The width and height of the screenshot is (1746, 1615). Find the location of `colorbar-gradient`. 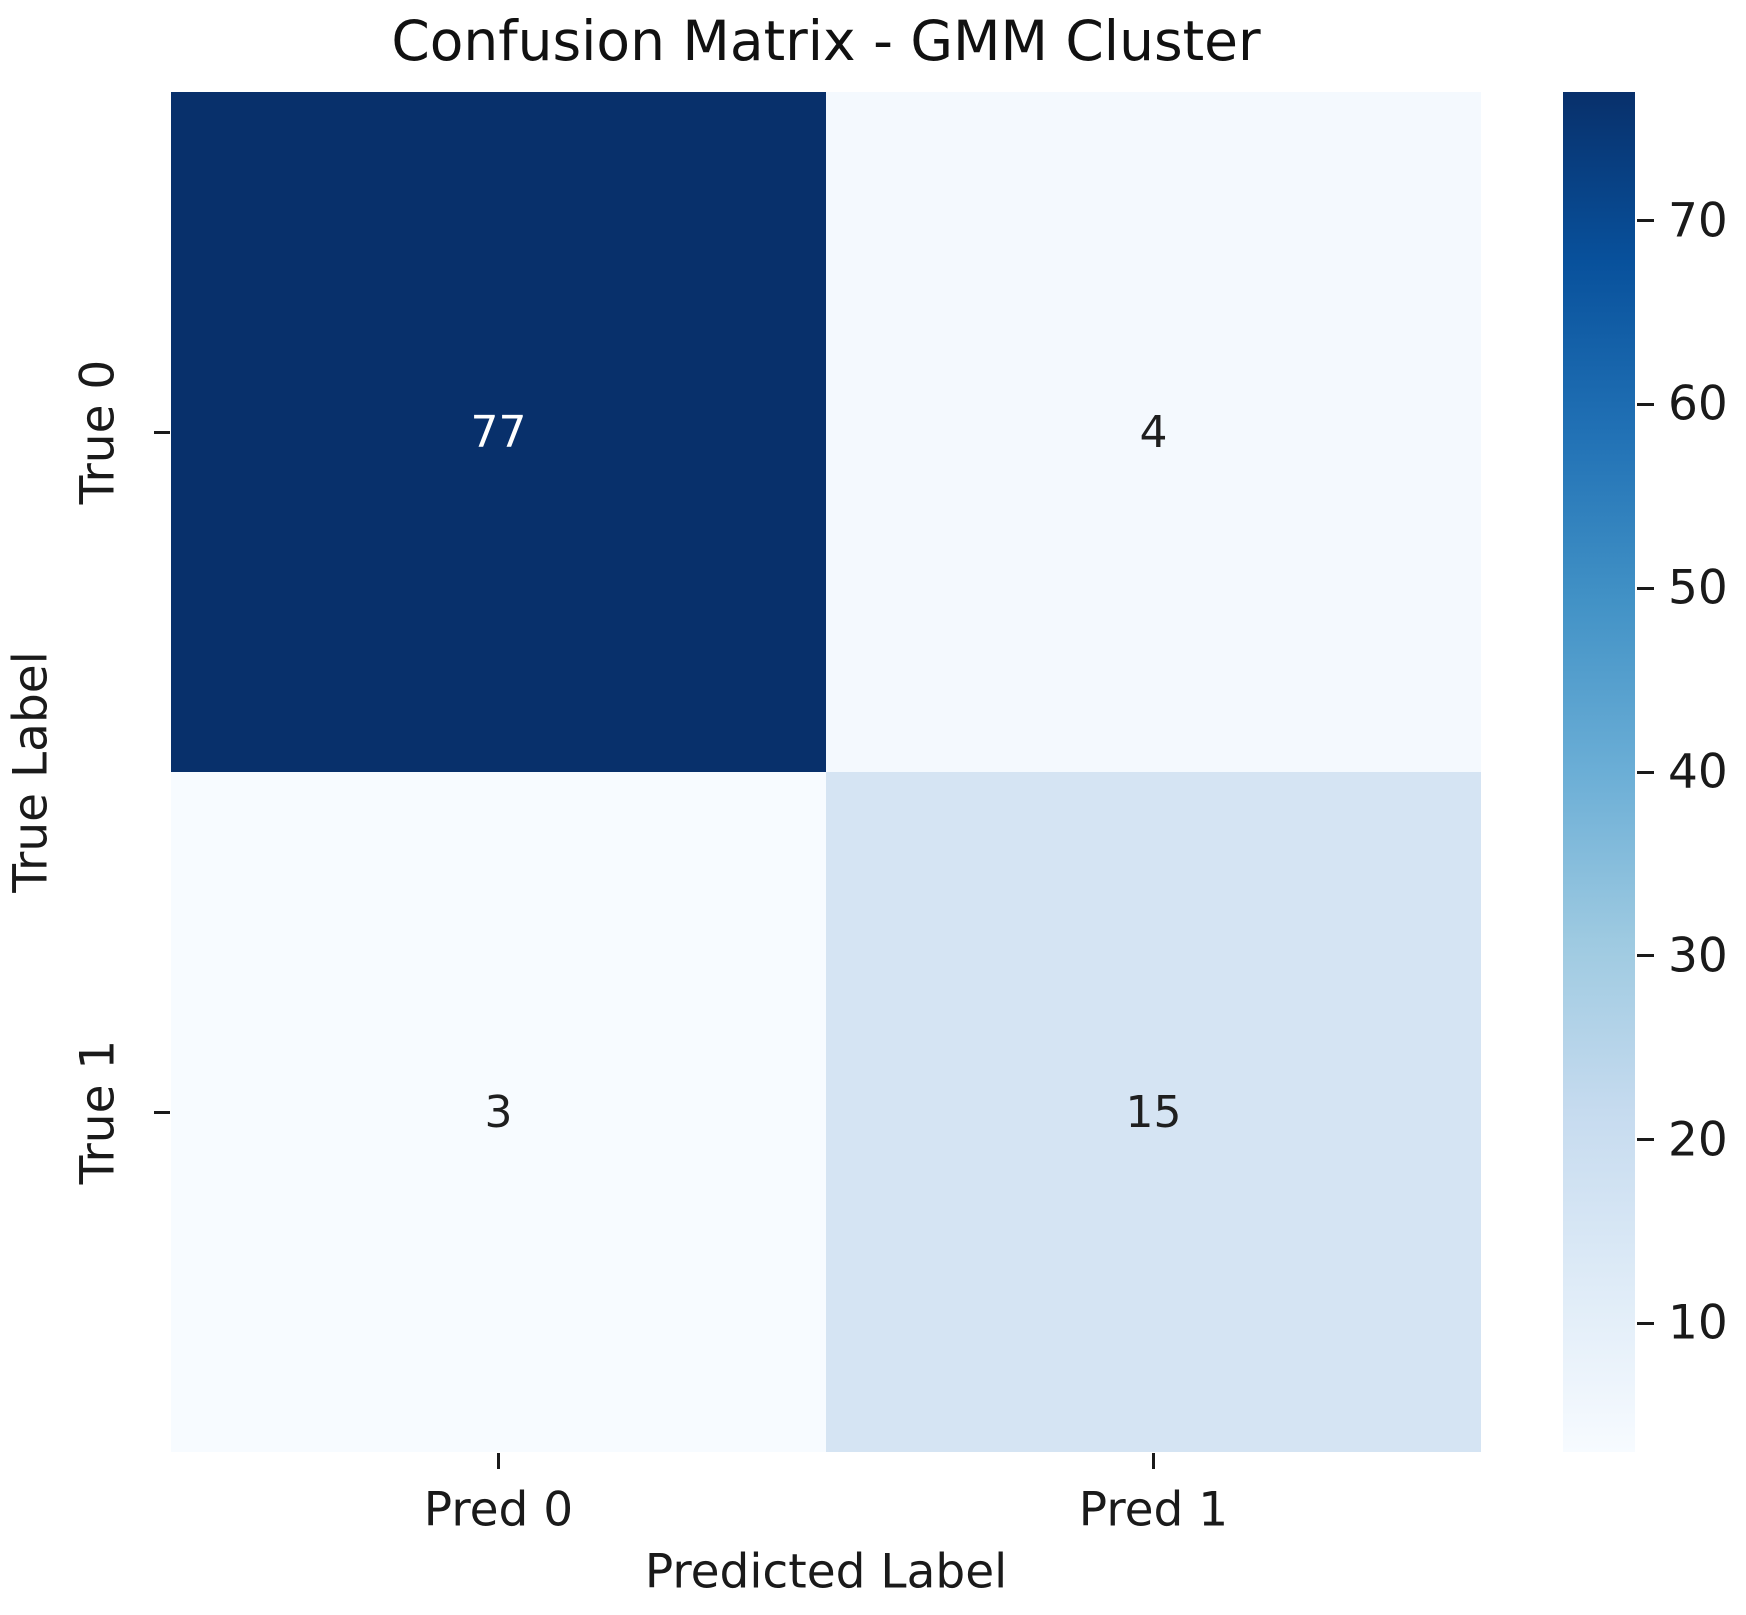

colorbar-gradient is located at coordinates (1599, 772).